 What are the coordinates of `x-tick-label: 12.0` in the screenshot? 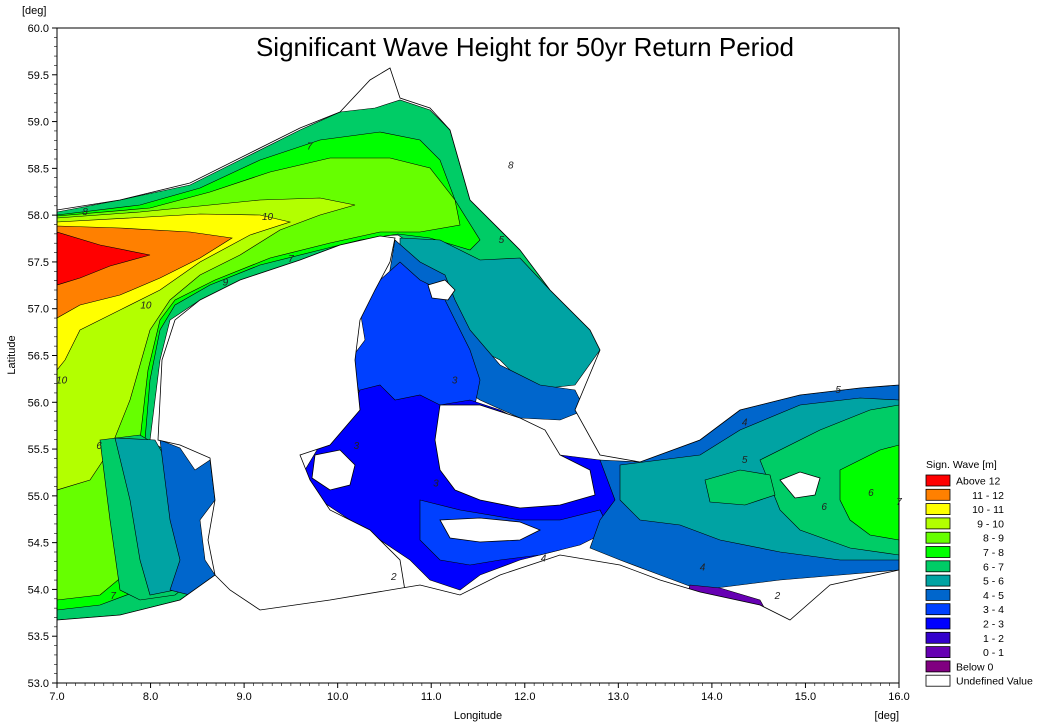 It's located at (524, 697).